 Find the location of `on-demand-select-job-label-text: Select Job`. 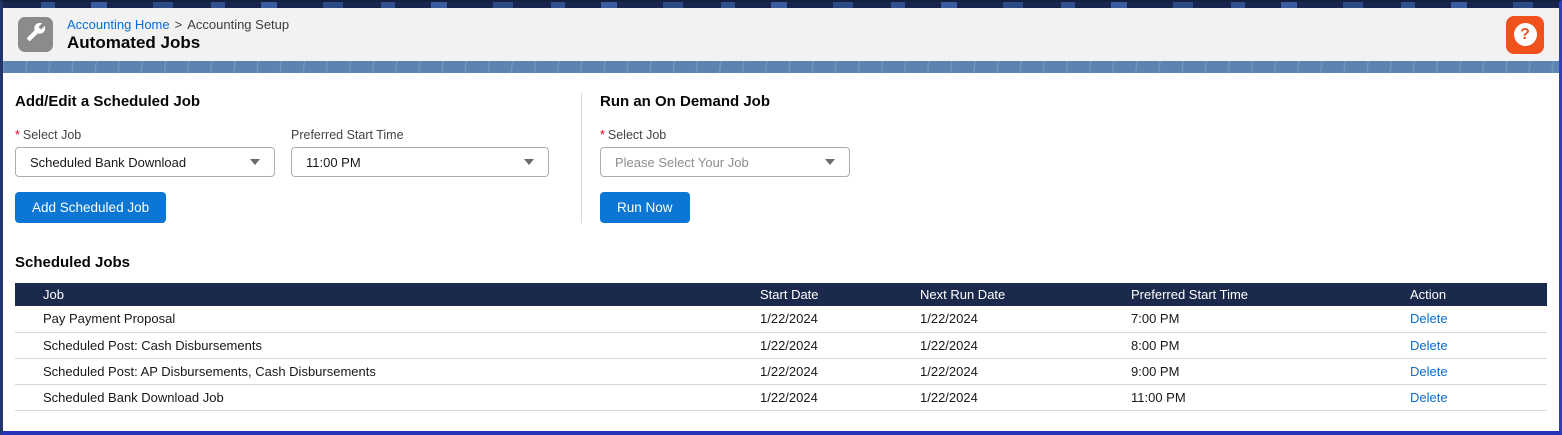

on-demand-select-job-label-text: Select Job is located at coordinates (637, 135).